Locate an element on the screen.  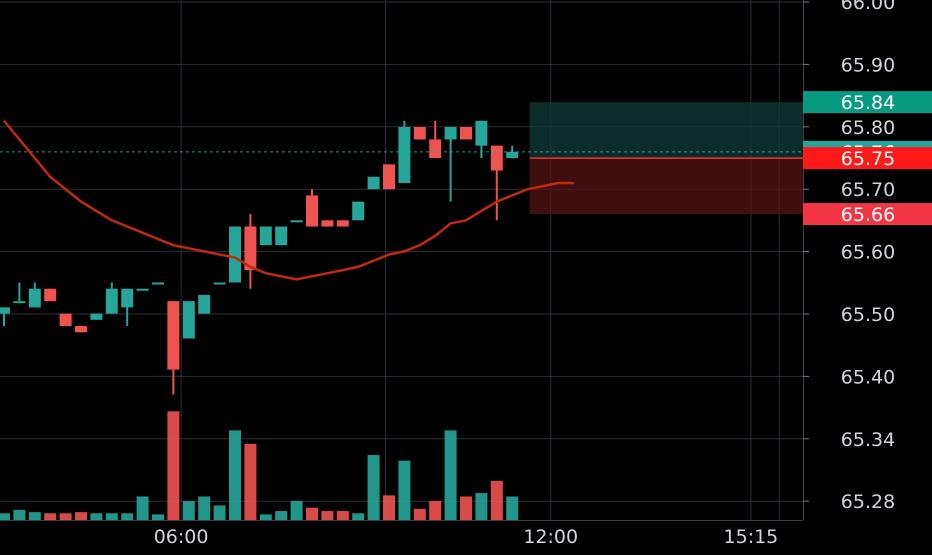
stop-zone is located at coordinates (666, 186).